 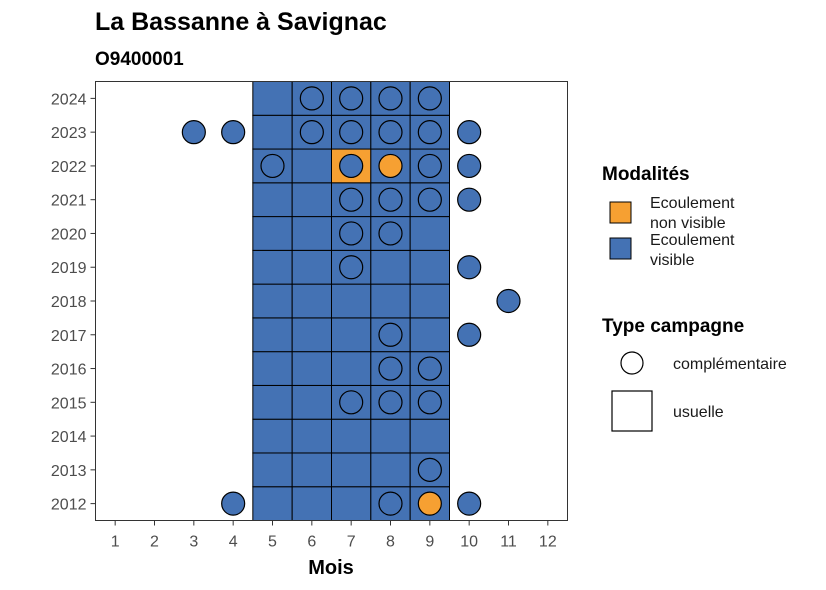 I want to click on x-tick-label-4: 4, so click(x=233, y=542).